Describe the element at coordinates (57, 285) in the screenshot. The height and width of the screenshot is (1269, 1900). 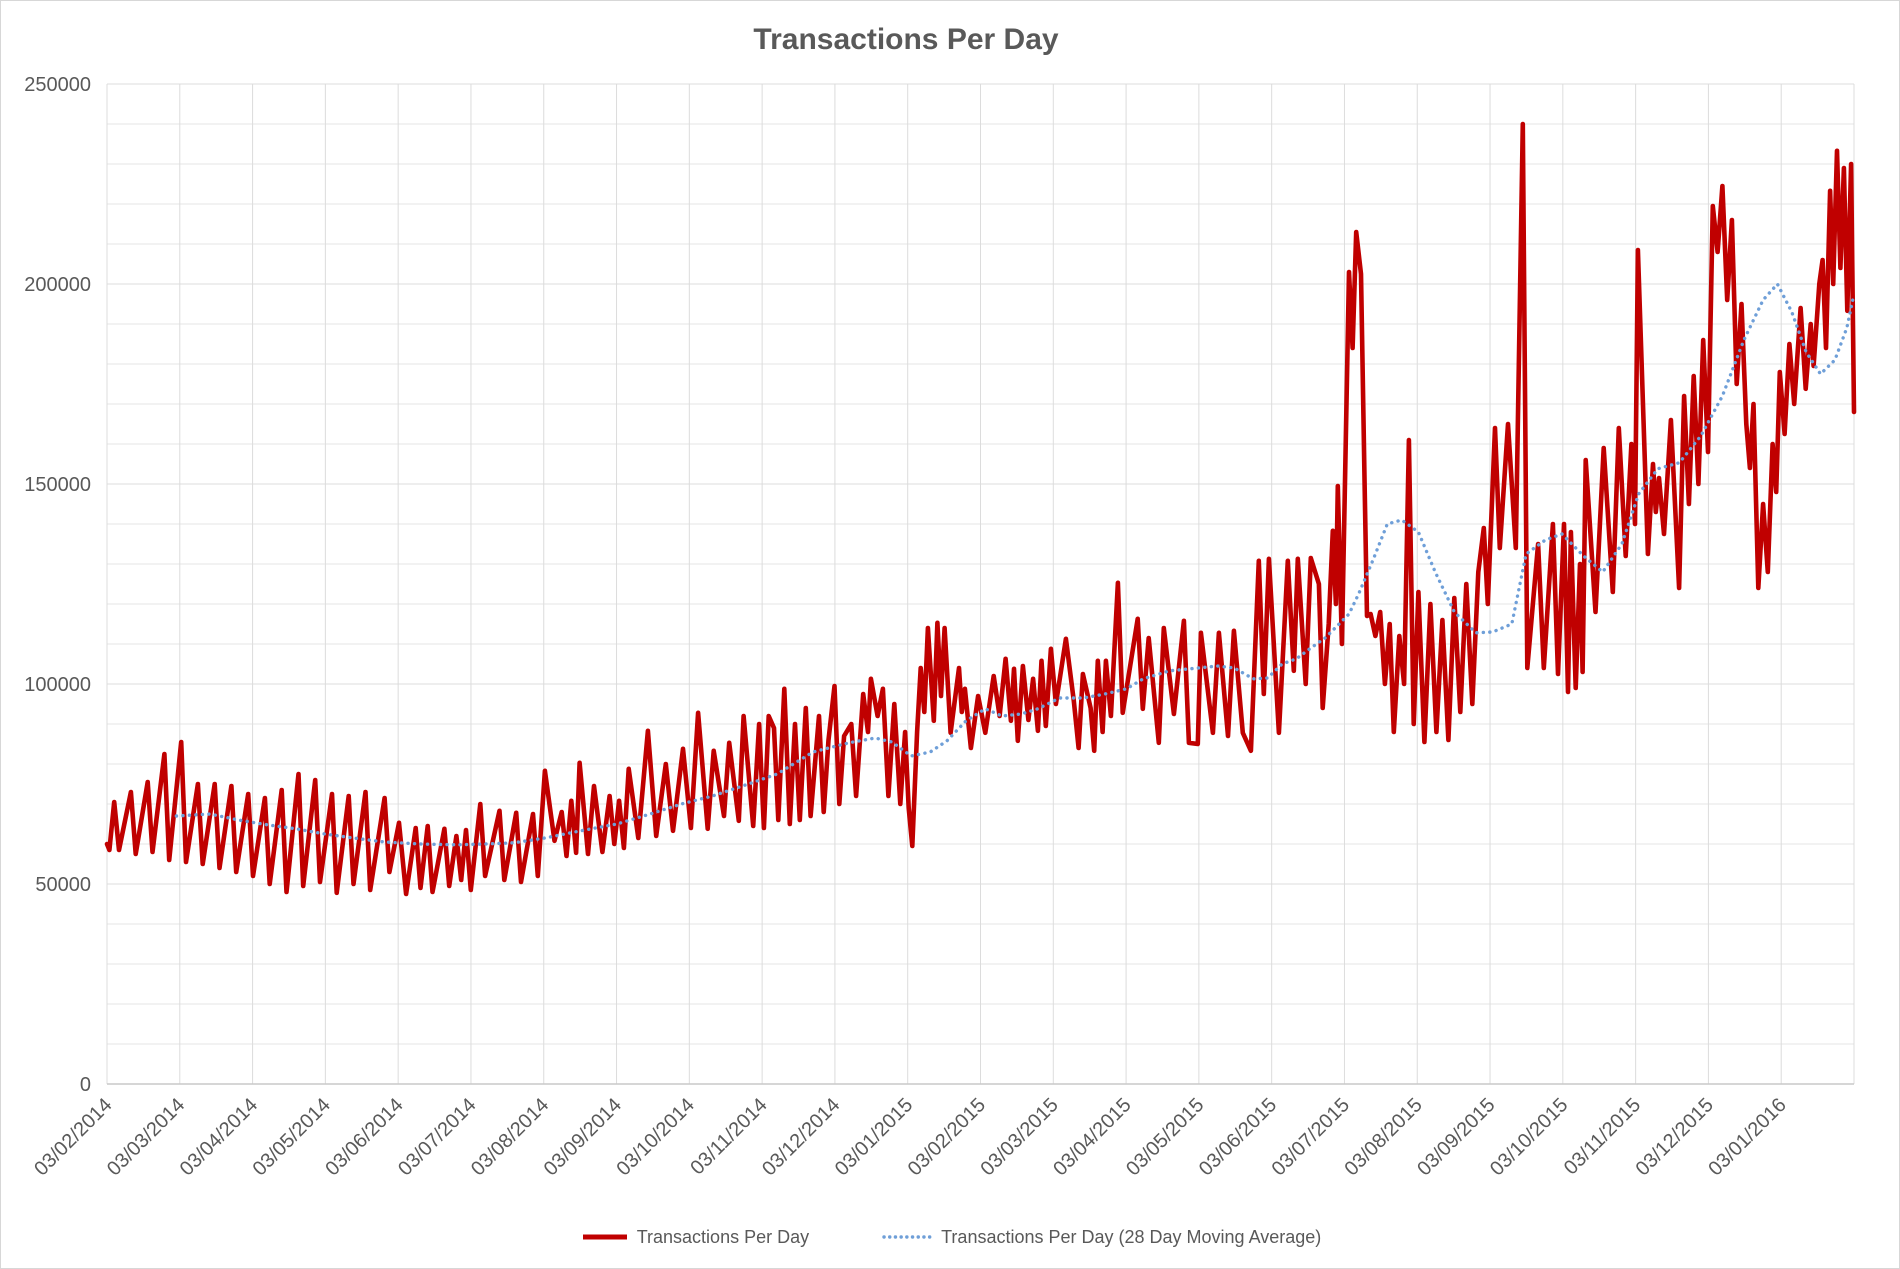
I see `y-tick-label: 200000` at that location.